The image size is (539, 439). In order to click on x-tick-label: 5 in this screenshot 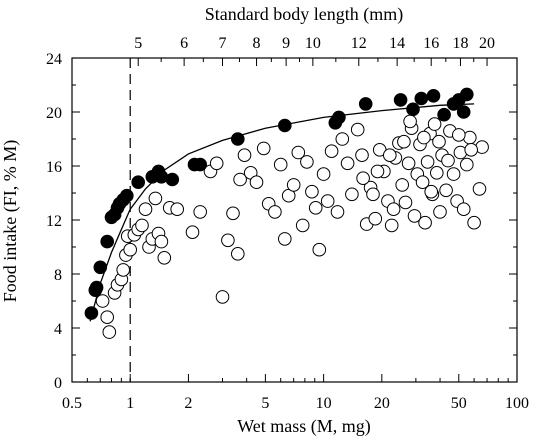, I will do `click(265, 403)`.